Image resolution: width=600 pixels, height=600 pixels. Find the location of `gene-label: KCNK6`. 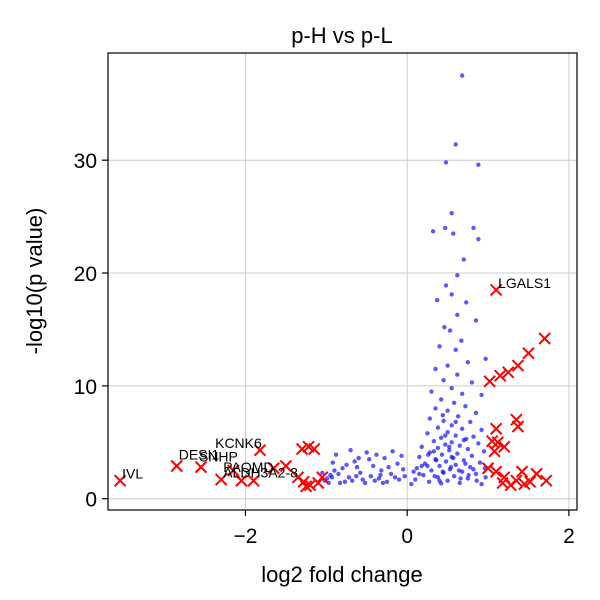

gene-label: KCNK6 is located at coordinates (238, 443).